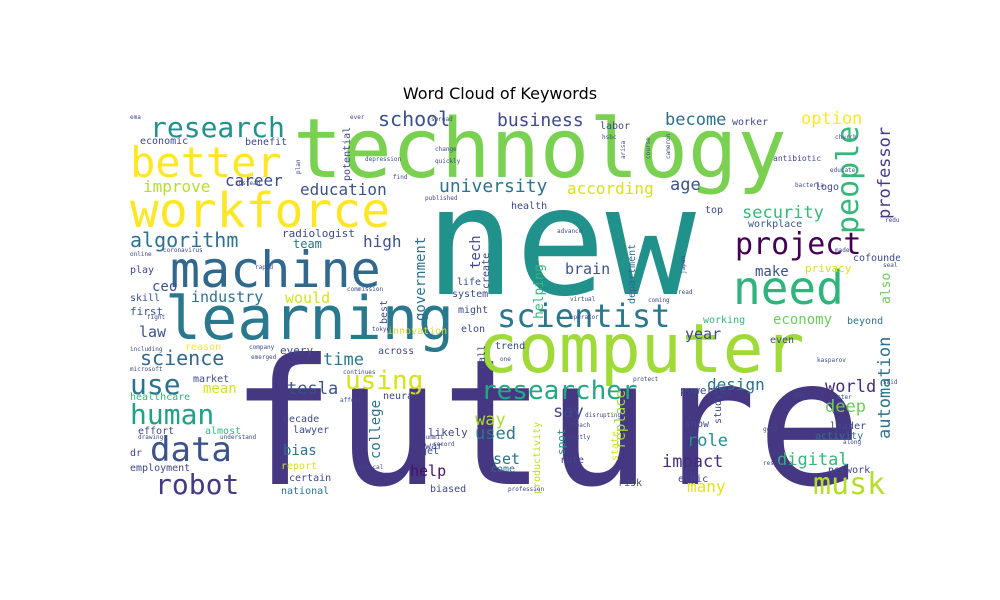 The height and width of the screenshot is (600, 1000). I want to click on word-improve: improve, so click(176, 186).